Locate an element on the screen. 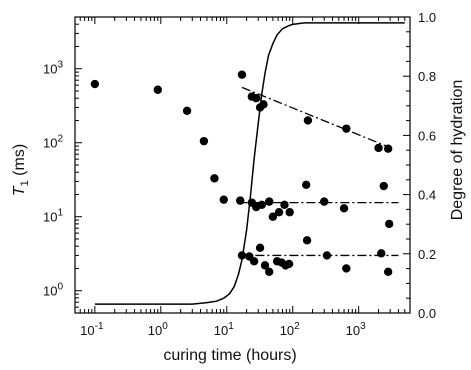 The height and width of the screenshot is (370, 471). y-axis-left-label: T1 (ms) is located at coordinates (21, 170).